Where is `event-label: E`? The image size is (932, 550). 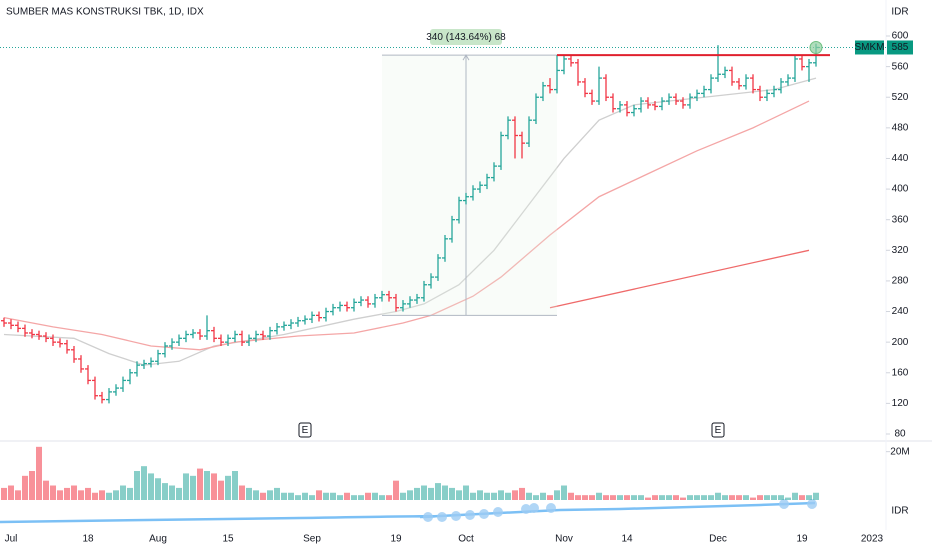 event-label: E is located at coordinates (305, 430).